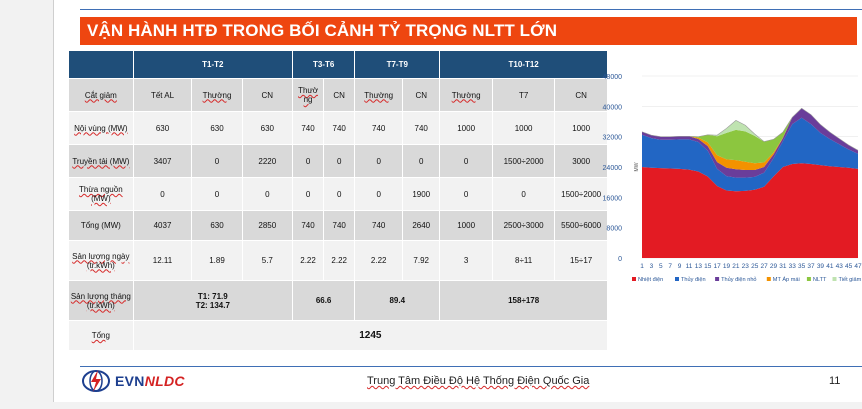  Describe the element at coordinates (727, 266) in the screenshot. I see `x-tick-label: 19` at that location.